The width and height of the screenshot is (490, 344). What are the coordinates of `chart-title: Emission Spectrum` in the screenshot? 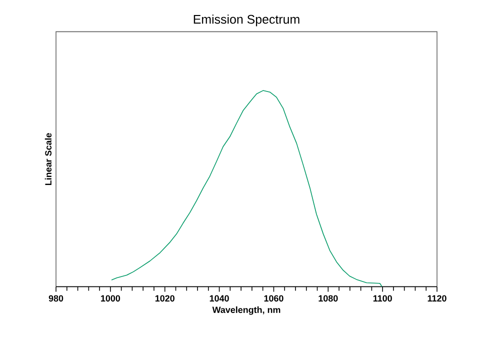 It's located at (247, 20).